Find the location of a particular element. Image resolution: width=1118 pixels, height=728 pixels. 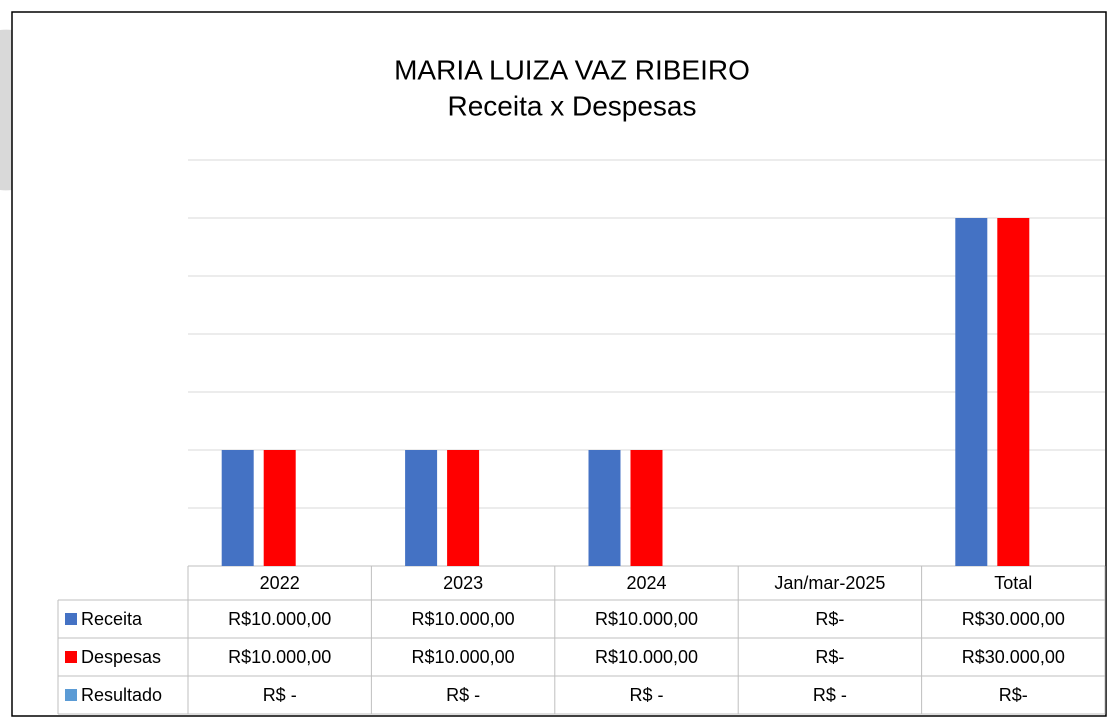

legend-label: Receita is located at coordinates (112, 619).